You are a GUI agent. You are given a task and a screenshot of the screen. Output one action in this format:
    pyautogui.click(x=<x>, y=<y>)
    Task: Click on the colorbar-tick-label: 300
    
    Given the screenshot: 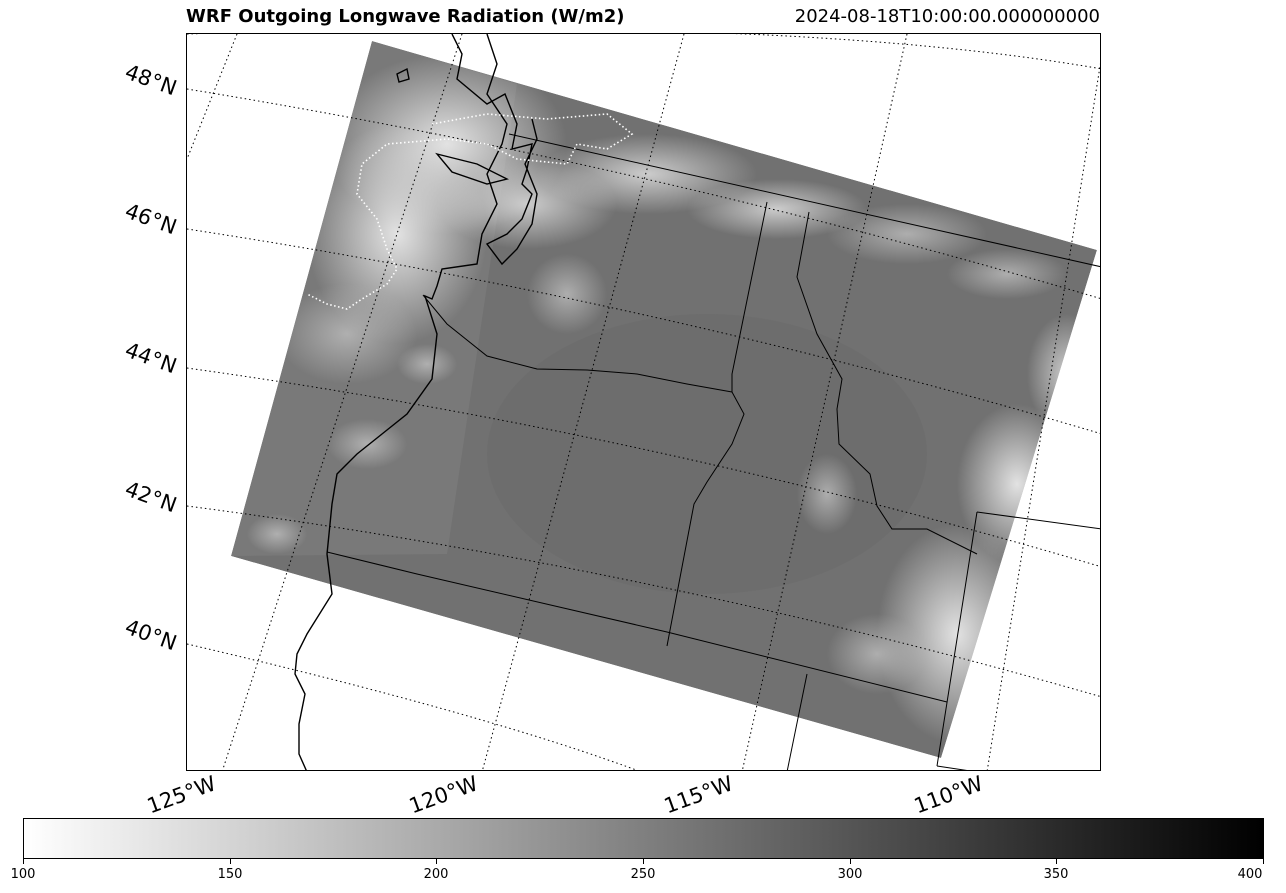 What is the action you would take?
    pyautogui.click(x=850, y=874)
    